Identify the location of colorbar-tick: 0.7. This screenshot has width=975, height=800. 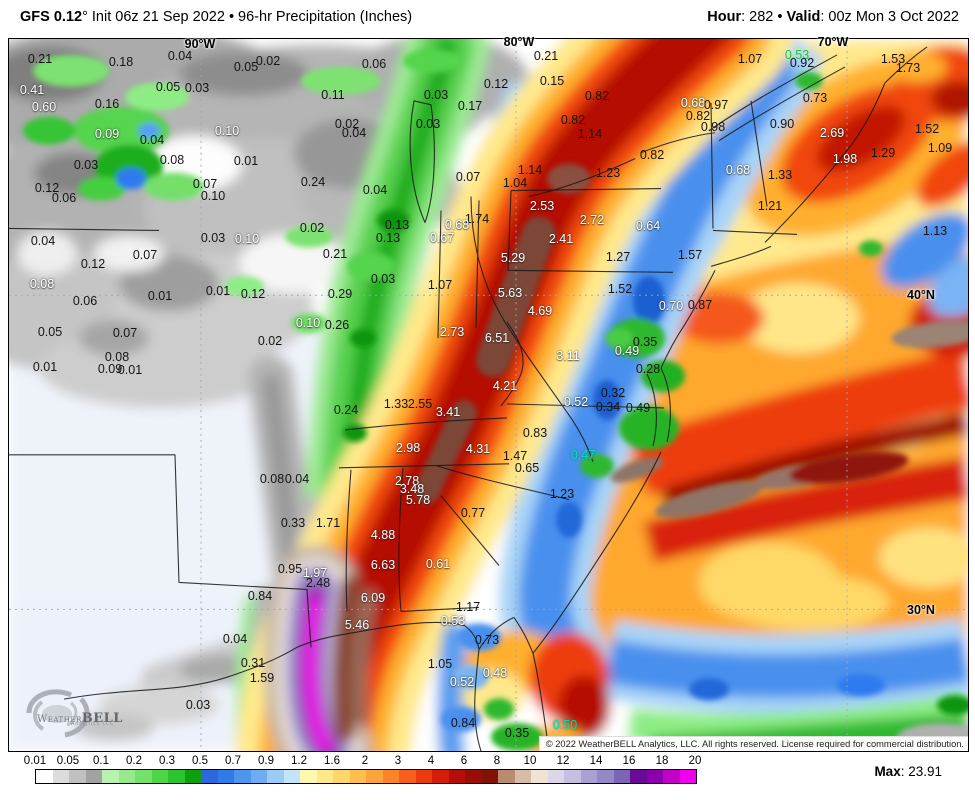
(233, 761).